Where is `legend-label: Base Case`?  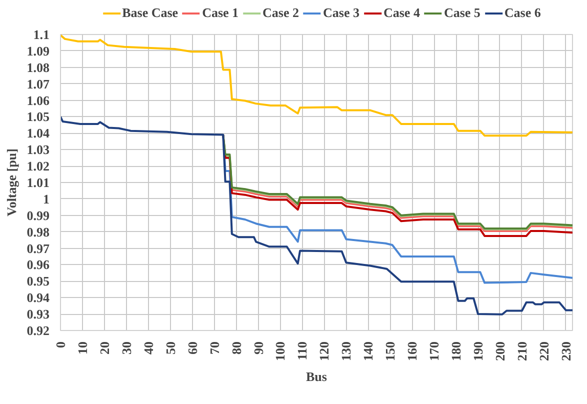
legend-label: Base Case is located at coordinates (150, 13).